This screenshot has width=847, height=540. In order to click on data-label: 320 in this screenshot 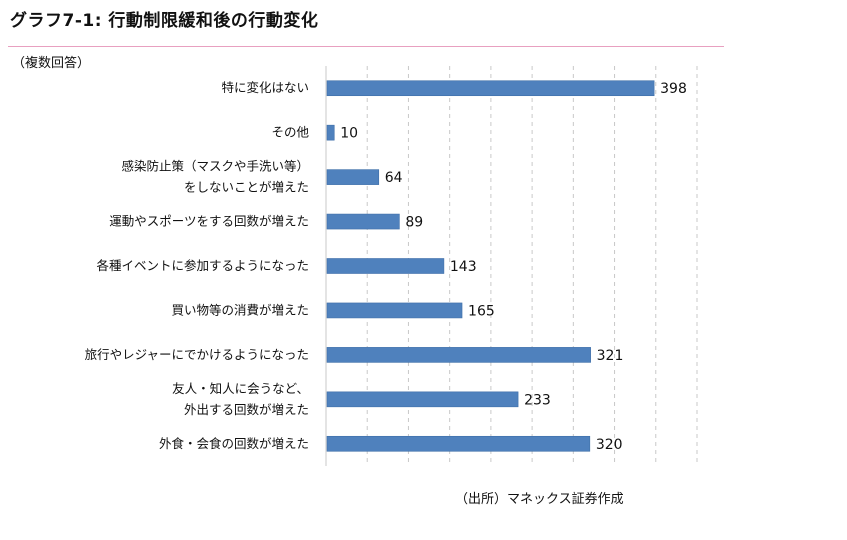, I will do `click(609, 445)`.